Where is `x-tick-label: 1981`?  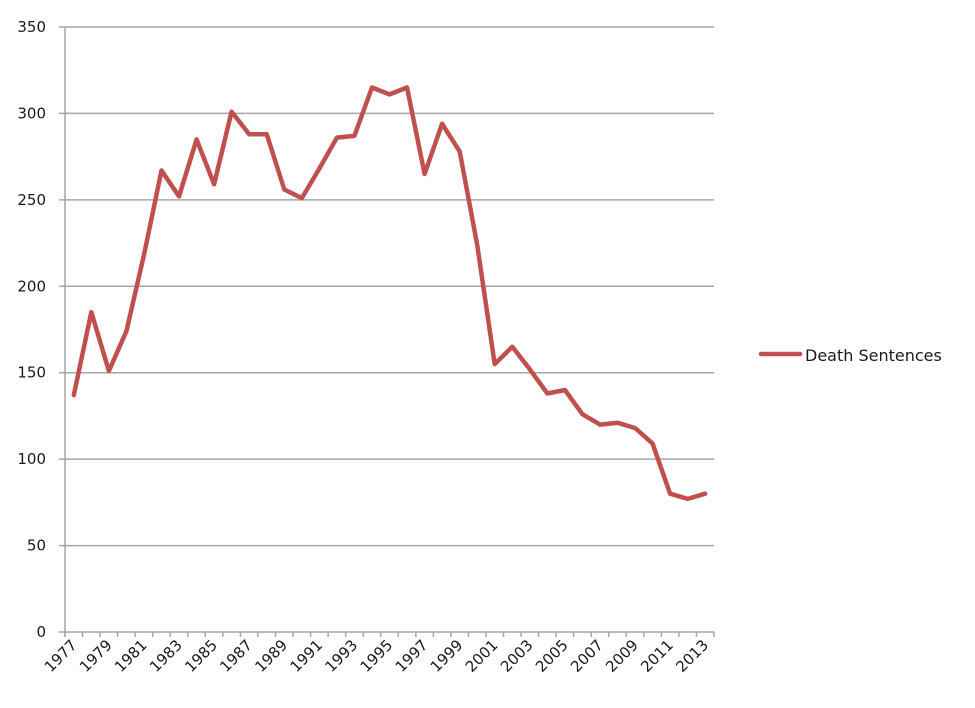 x-tick-label: 1981 is located at coordinates (131, 656).